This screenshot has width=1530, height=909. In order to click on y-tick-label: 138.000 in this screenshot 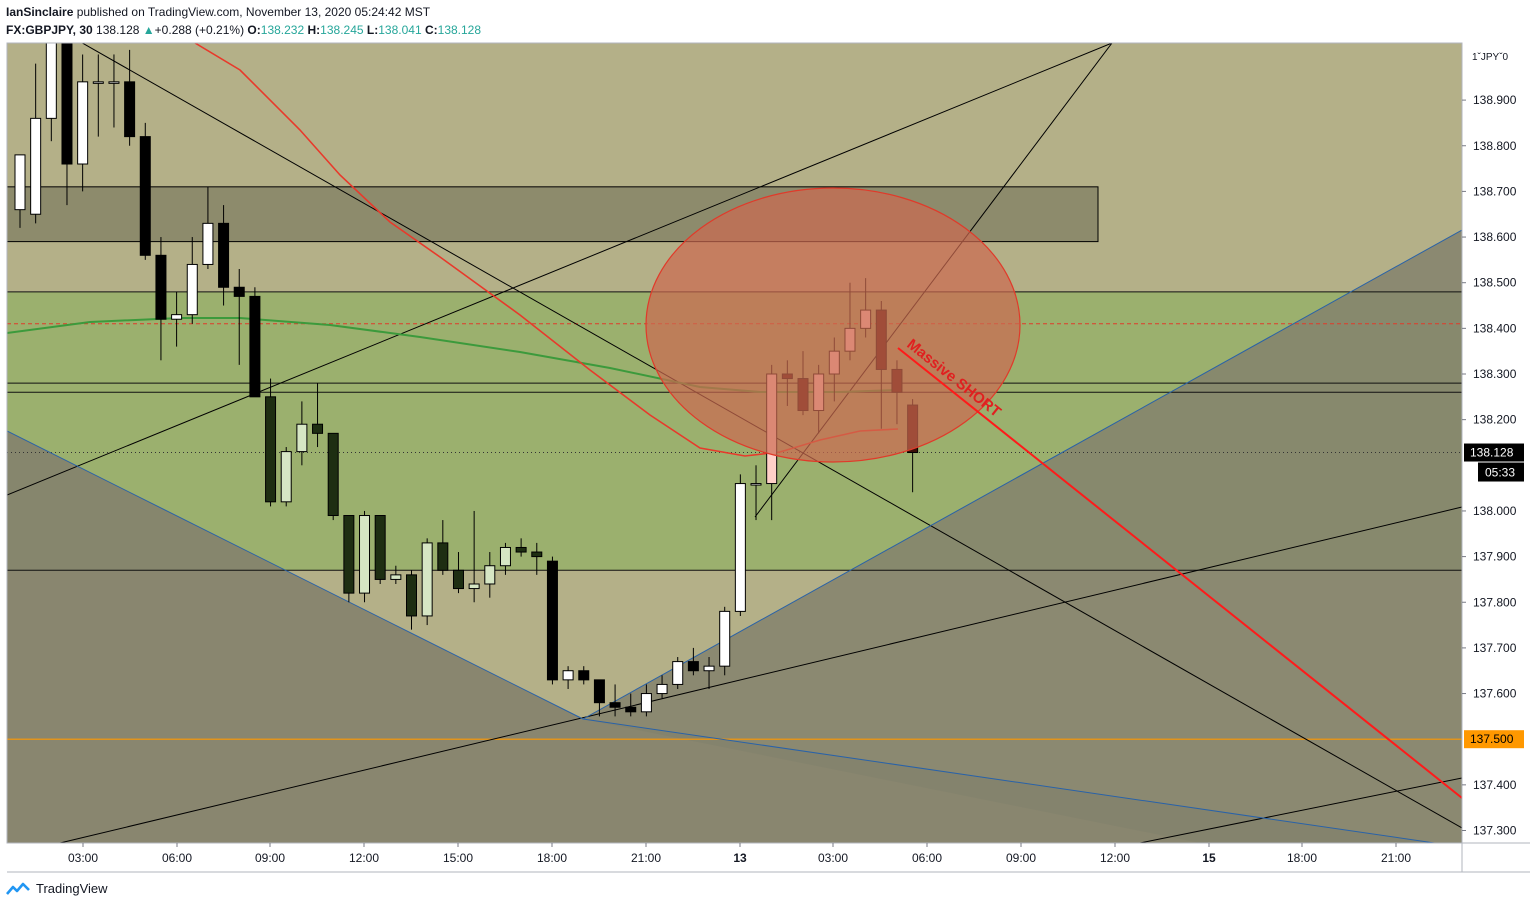, I will do `click(1495, 511)`.